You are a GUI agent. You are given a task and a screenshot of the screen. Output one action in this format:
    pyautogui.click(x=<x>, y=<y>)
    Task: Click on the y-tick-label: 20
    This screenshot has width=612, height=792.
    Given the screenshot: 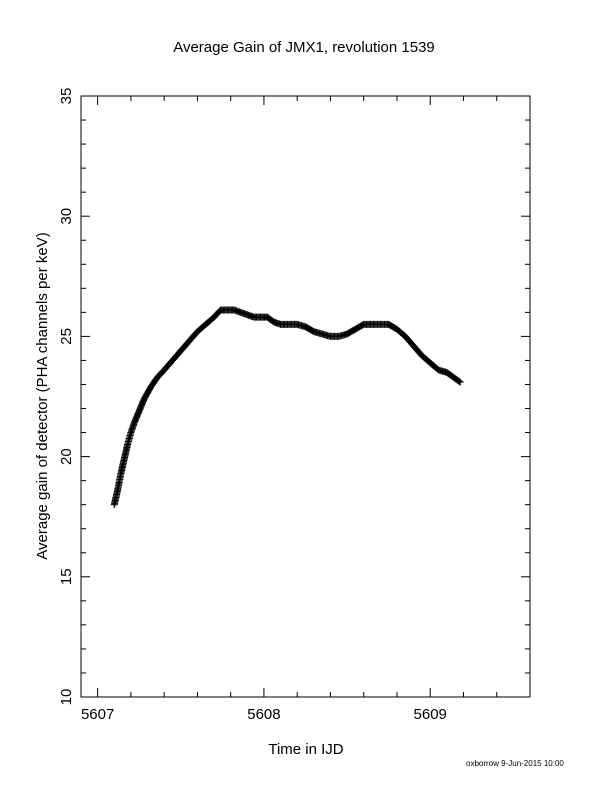 What is the action you would take?
    pyautogui.click(x=66, y=456)
    